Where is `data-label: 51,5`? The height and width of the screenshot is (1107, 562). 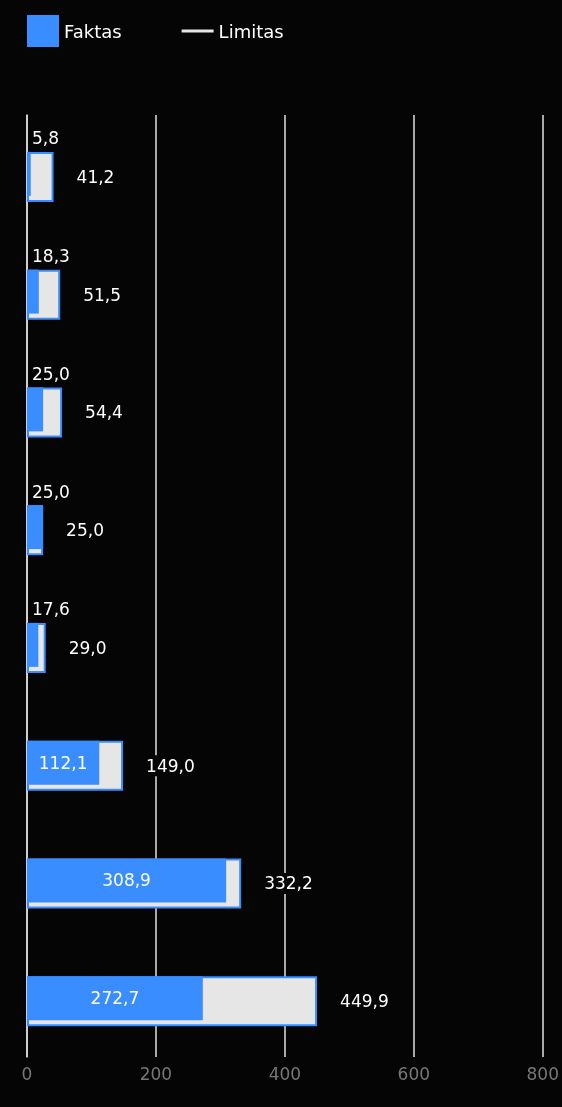
data-label: 51,5 is located at coordinates (102, 294).